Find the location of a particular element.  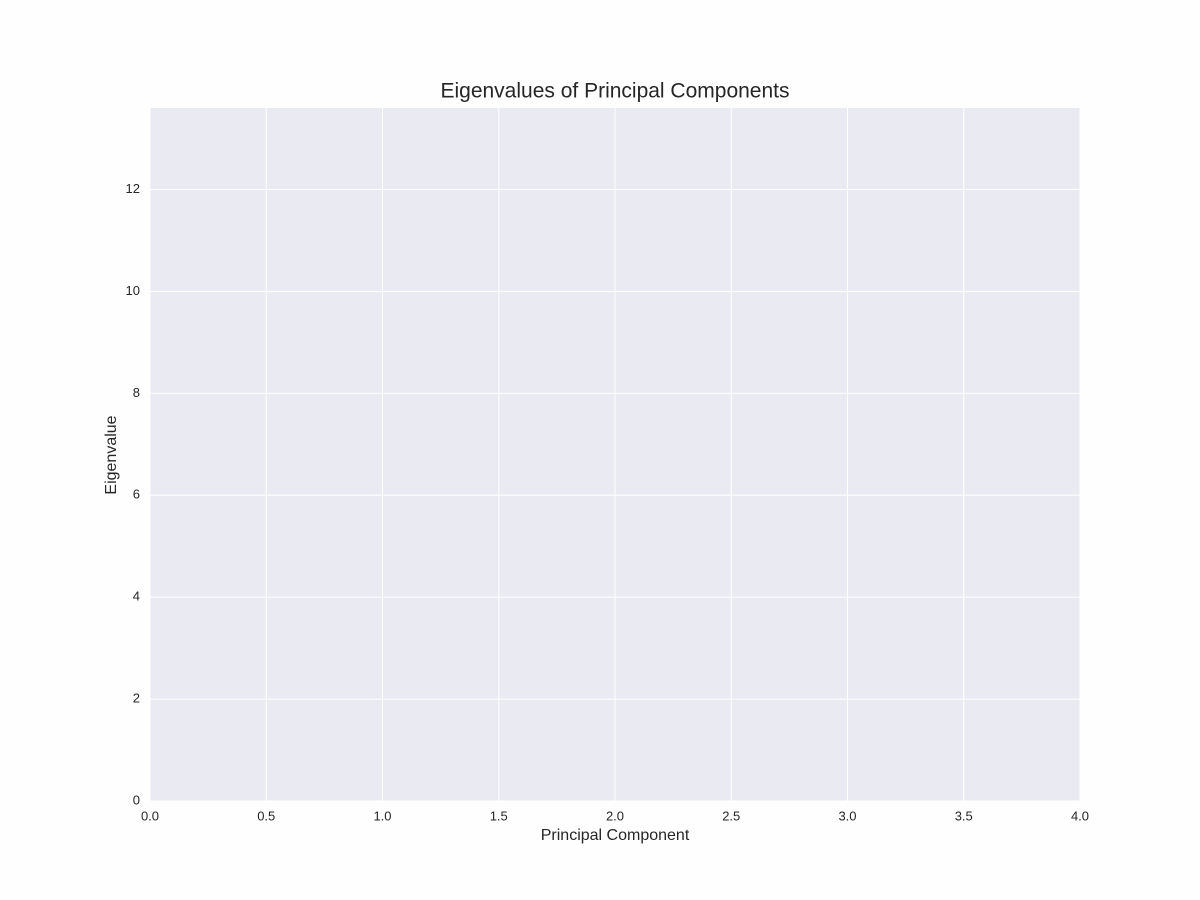

x-tick-label: 3.5 is located at coordinates (964, 815).